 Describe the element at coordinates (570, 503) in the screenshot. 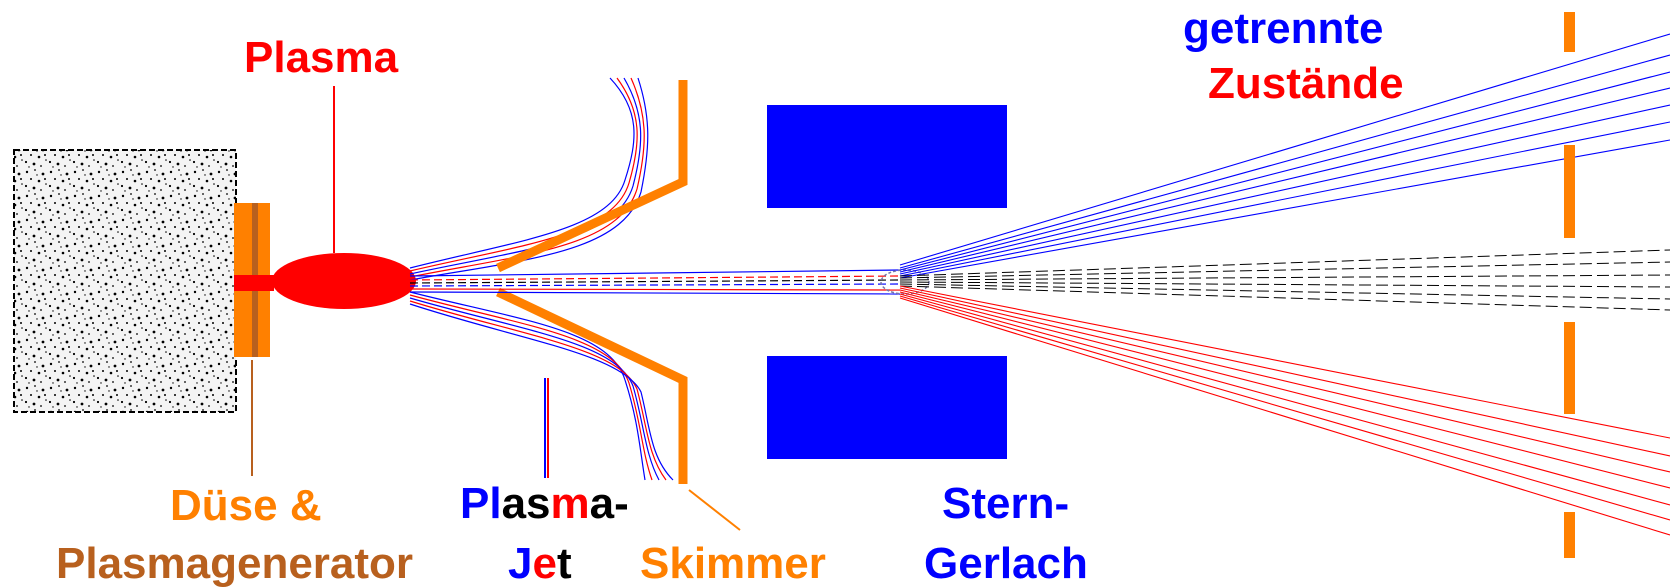

I see `jet-part-m: m` at that location.